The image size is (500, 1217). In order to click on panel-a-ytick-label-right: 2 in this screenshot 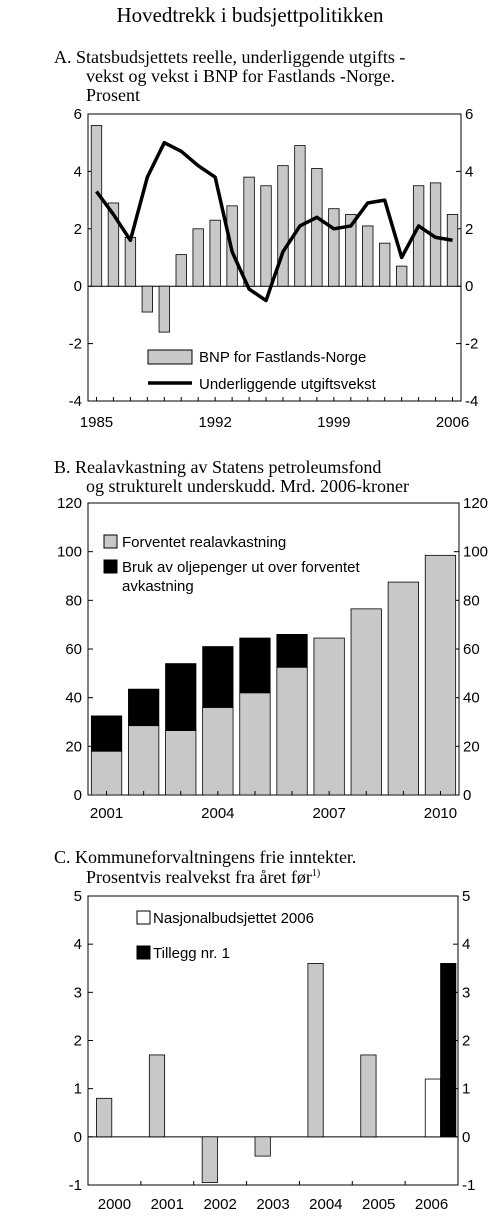, I will do `click(469, 229)`.